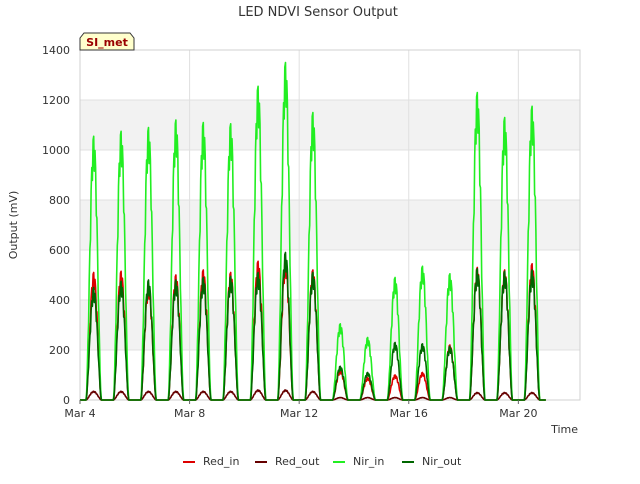  I want to click on legend-label: Red_out, so click(297, 461).